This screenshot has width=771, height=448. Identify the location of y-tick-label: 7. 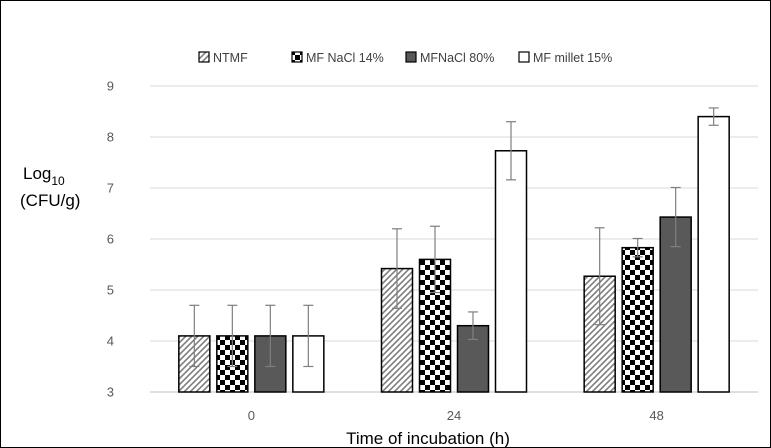
(110, 188).